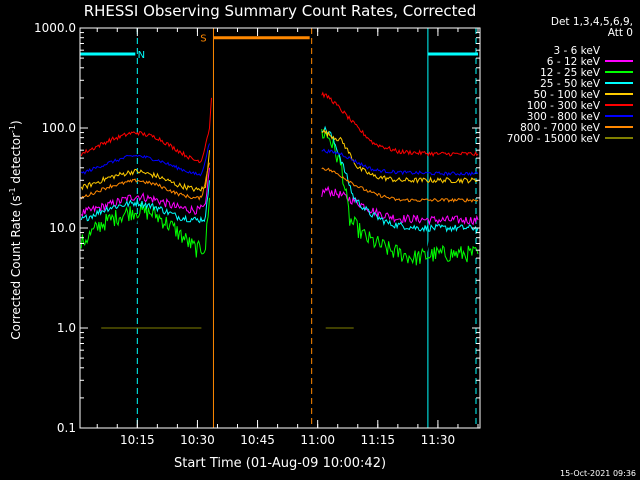 Image resolution: width=640 pixels, height=480 pixels. Describe the element at coordinates (560, 128) in the screenshot. I see `legend-label-7: 800 - 7000 keV` at that location.